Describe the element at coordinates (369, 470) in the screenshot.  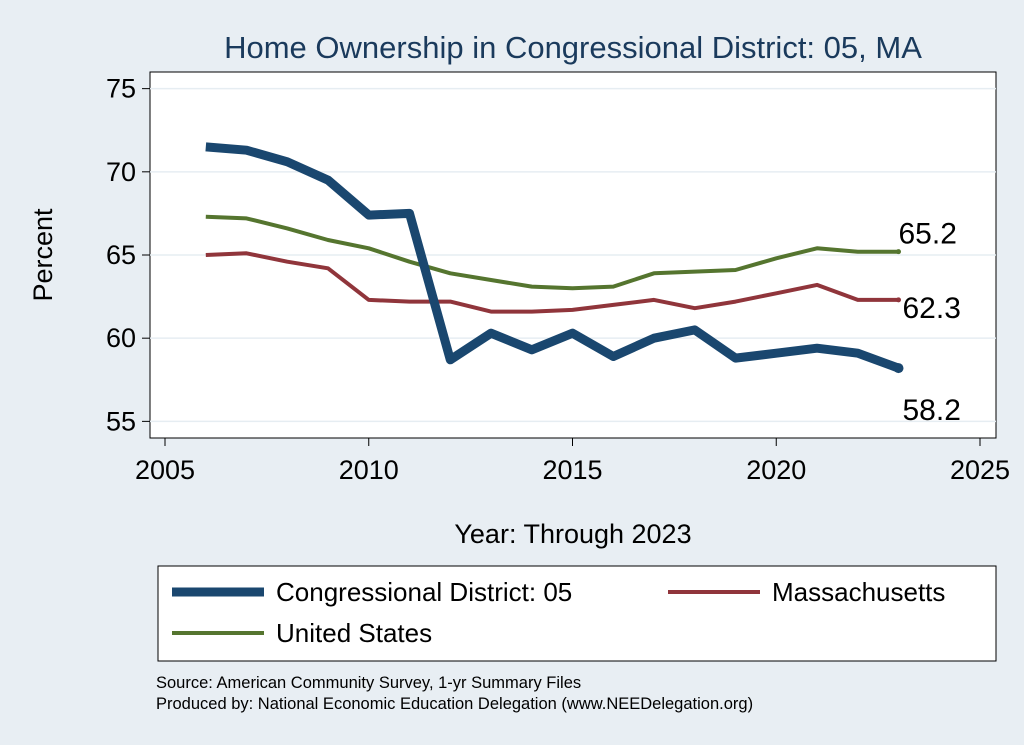
I see `x-tick-label: 2010` at that location.